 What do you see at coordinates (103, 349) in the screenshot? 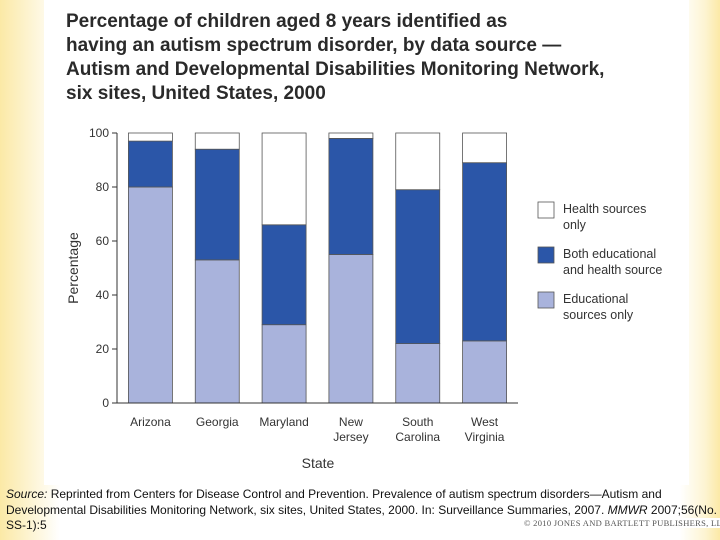
I see `y-tick-label: 20` at bounding box center [103, 349].